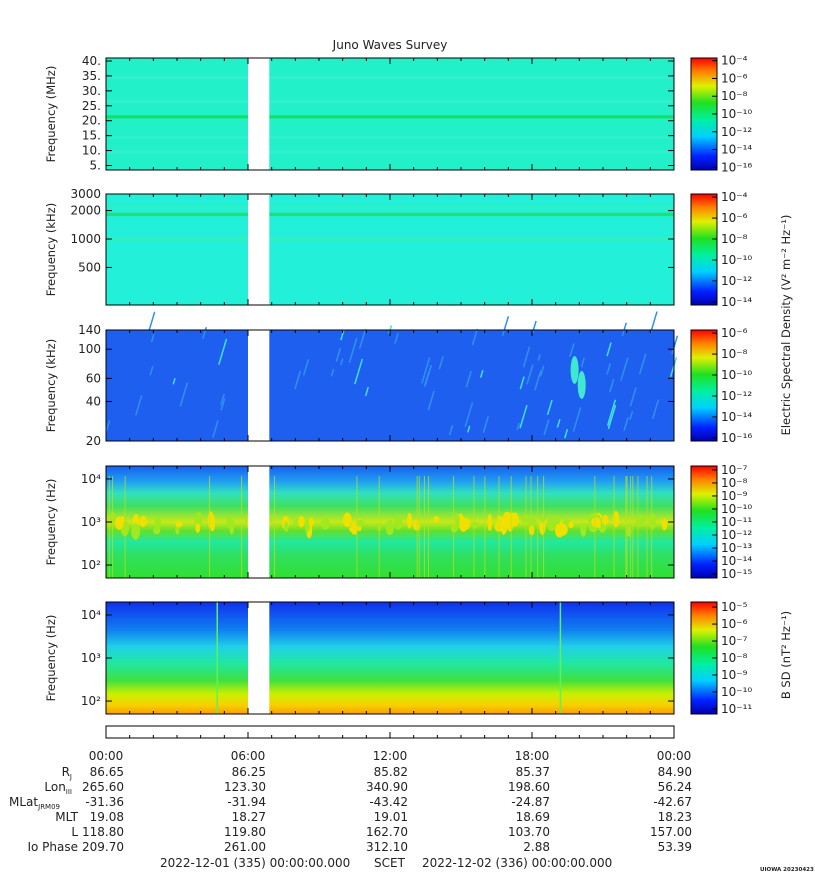 This screenshot has width=815, height=880. What do you see at coordinates (85, 194) in the screenshot?
I see `y-tick-label: 3000` at bounding box center [85, 194].